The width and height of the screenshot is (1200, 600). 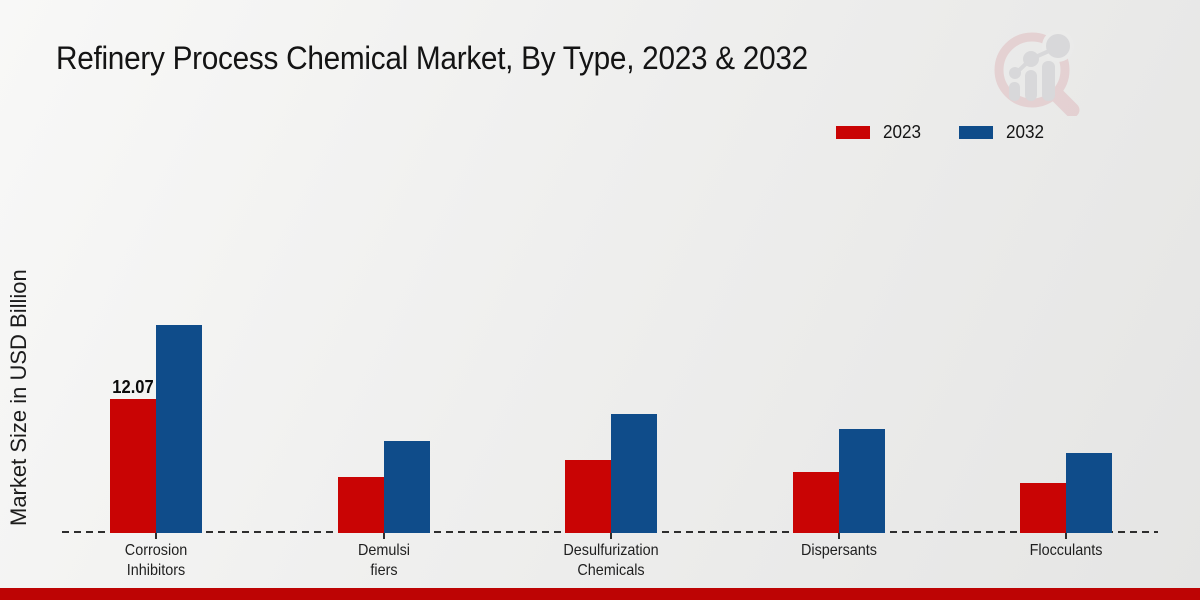 I want to click on x-axis-tick-desulfurization-chemicals, so click(x=611, y=536).